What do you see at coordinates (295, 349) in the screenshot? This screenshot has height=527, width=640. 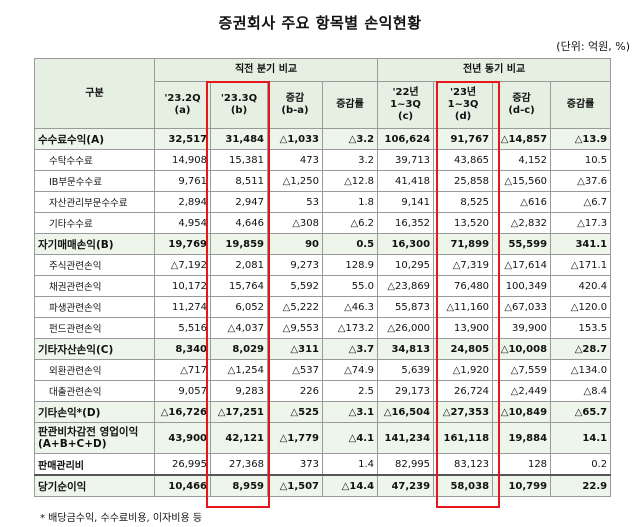 I see `cell-value: △311` at bounding box center [295, 349].